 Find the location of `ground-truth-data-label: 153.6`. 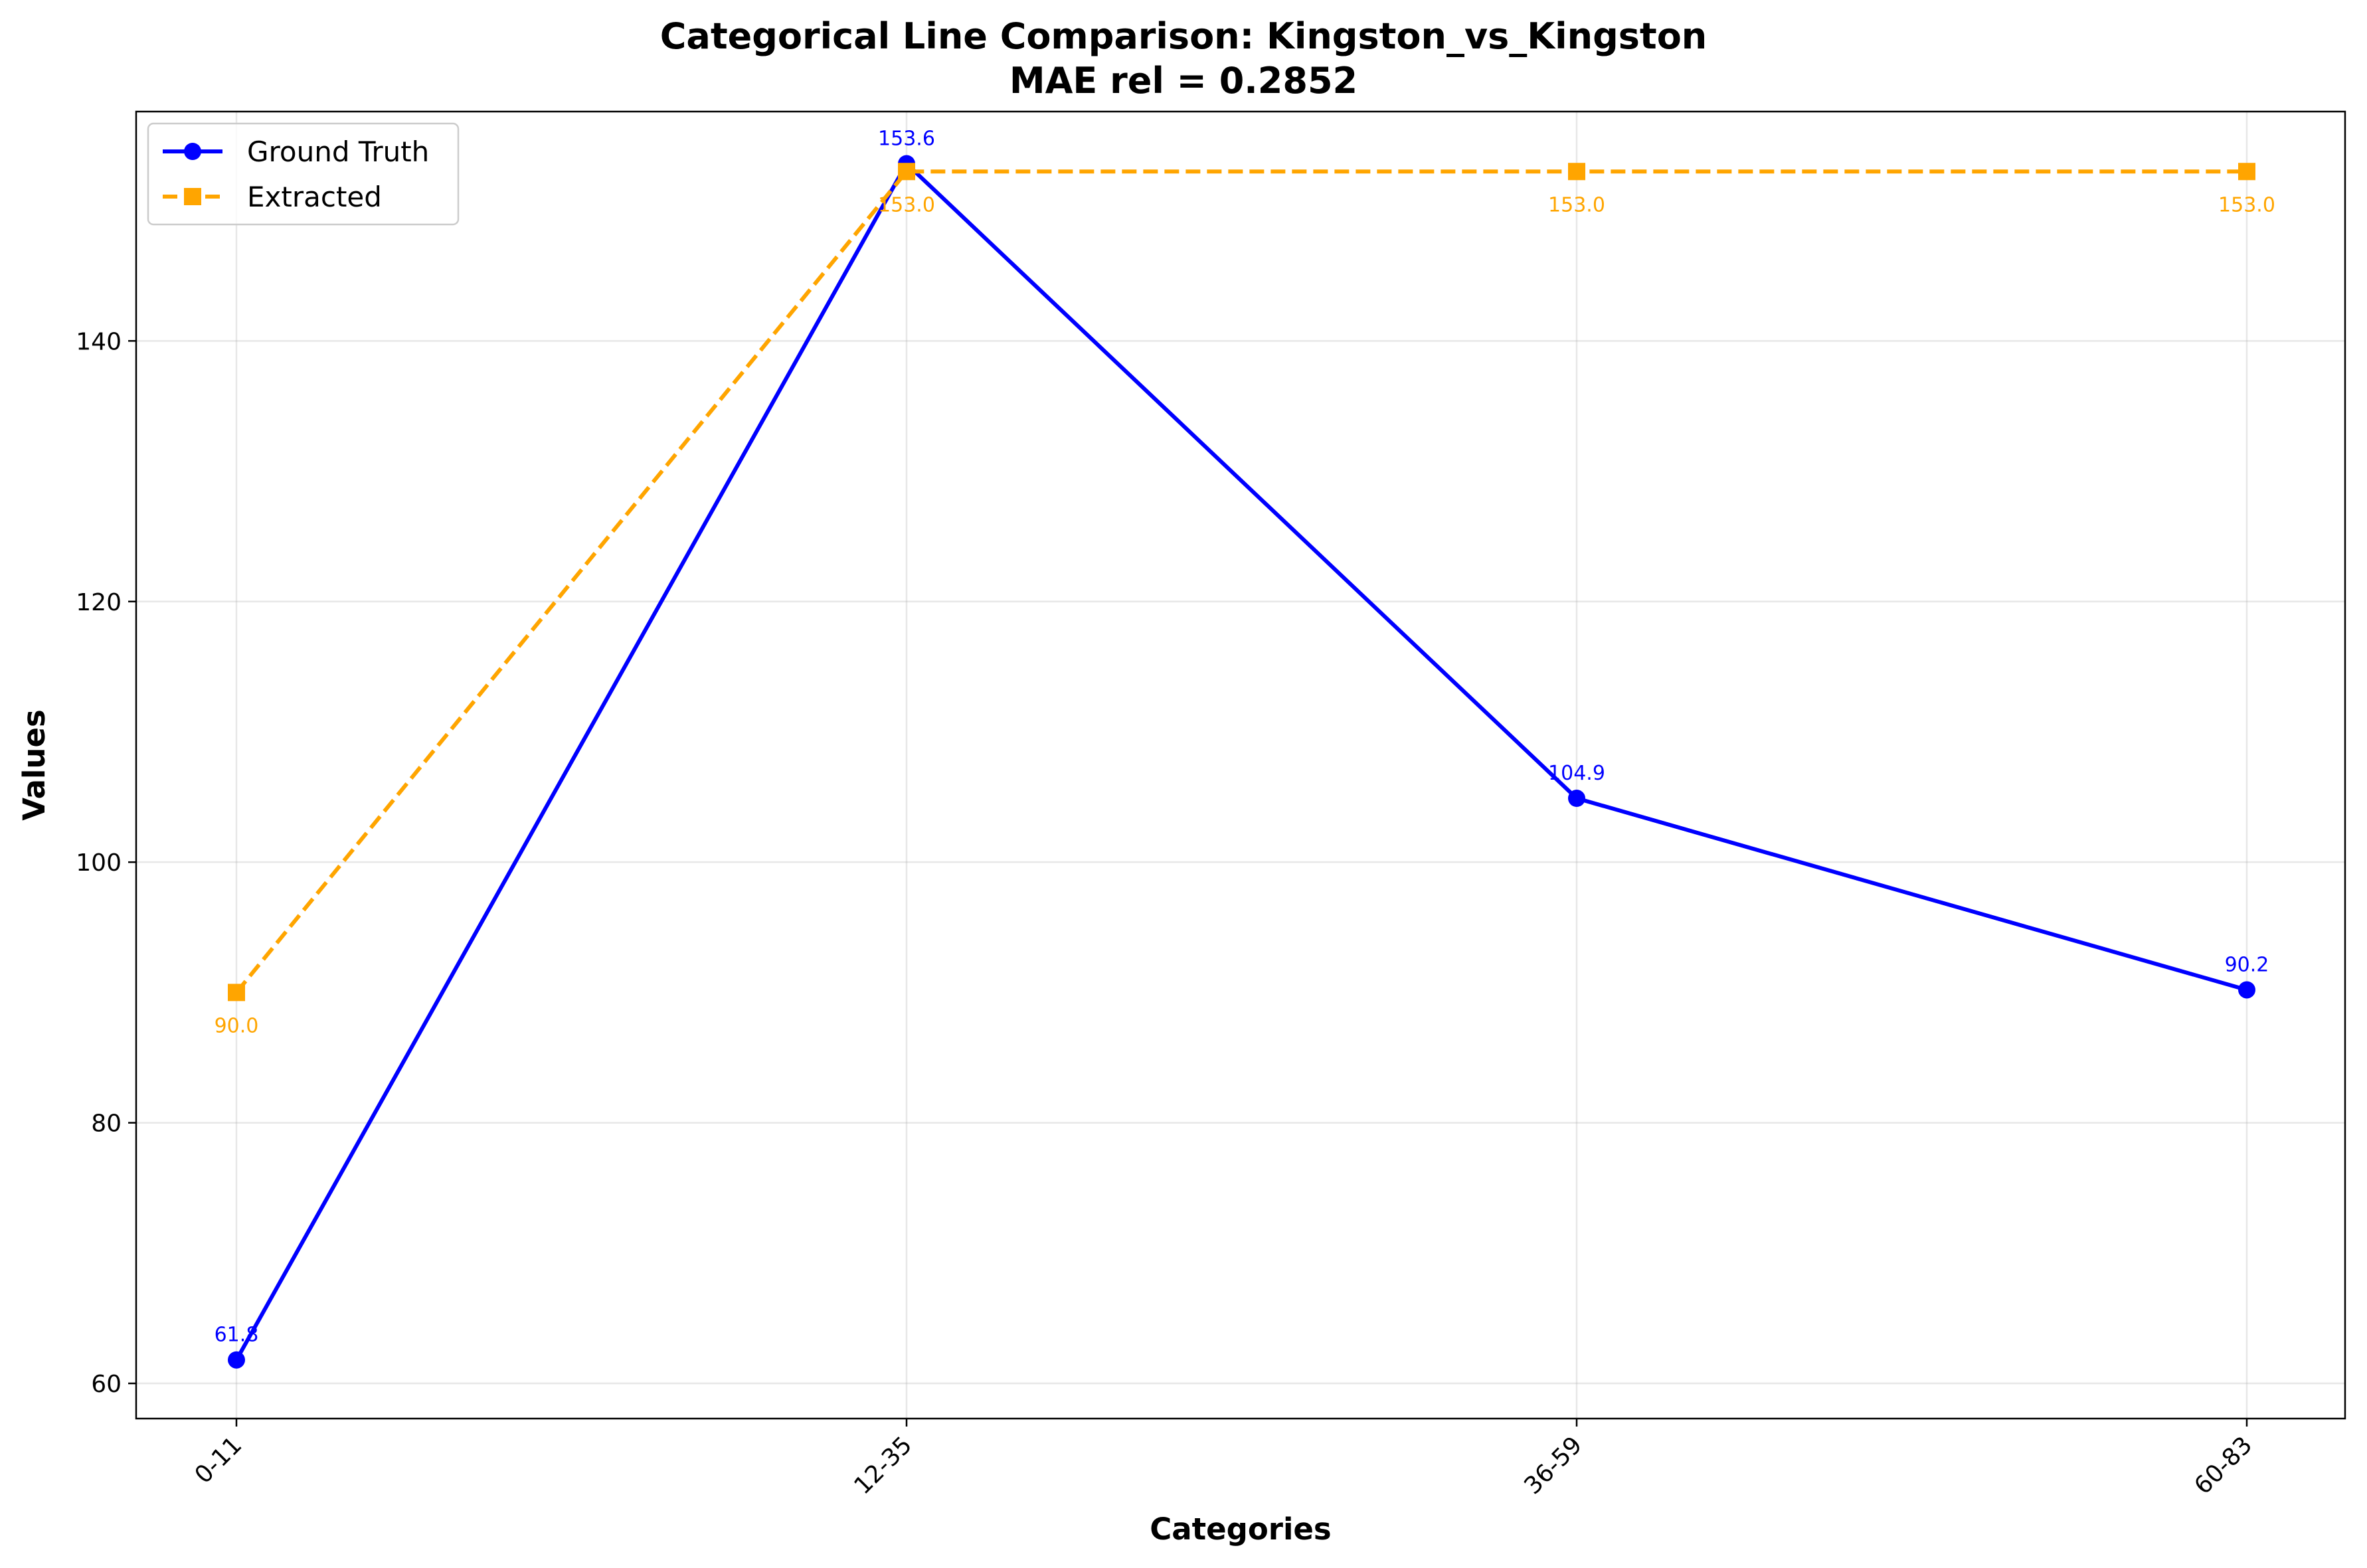

ground-truth-data-label: 153.6 is located at coordinates (906, 138).